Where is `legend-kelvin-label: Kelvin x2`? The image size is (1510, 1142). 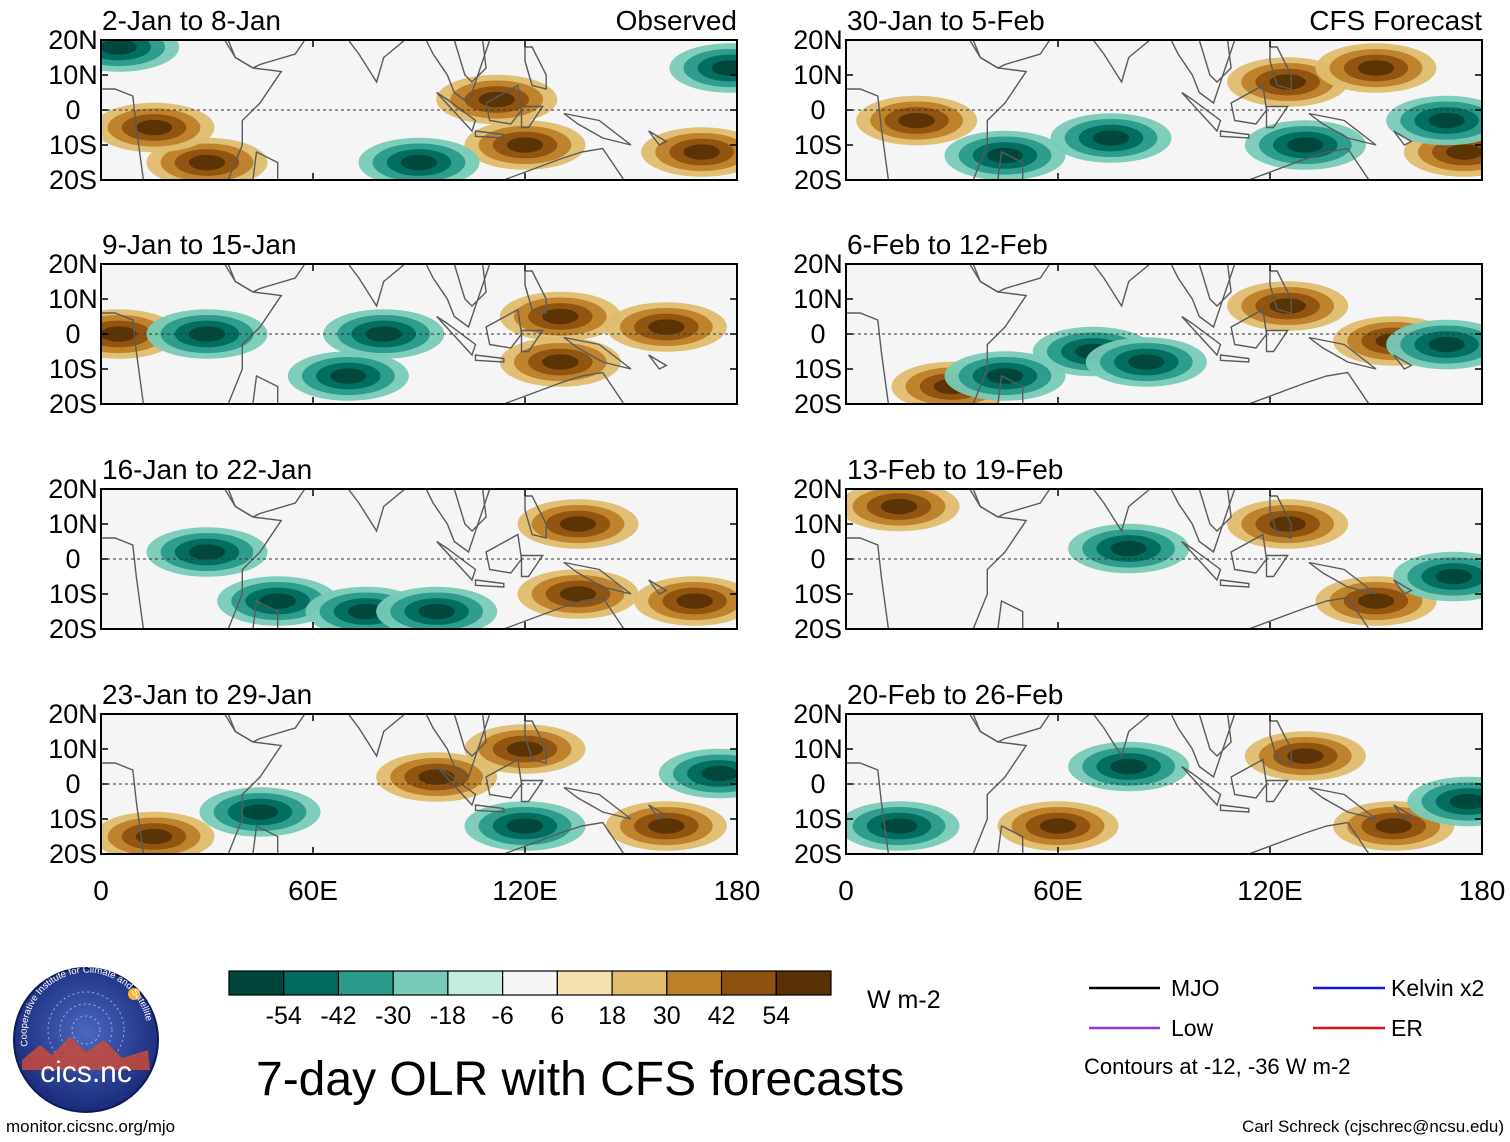 legend-kelvin-label: Kelvin x2 is located at coordinates (1437, 988).